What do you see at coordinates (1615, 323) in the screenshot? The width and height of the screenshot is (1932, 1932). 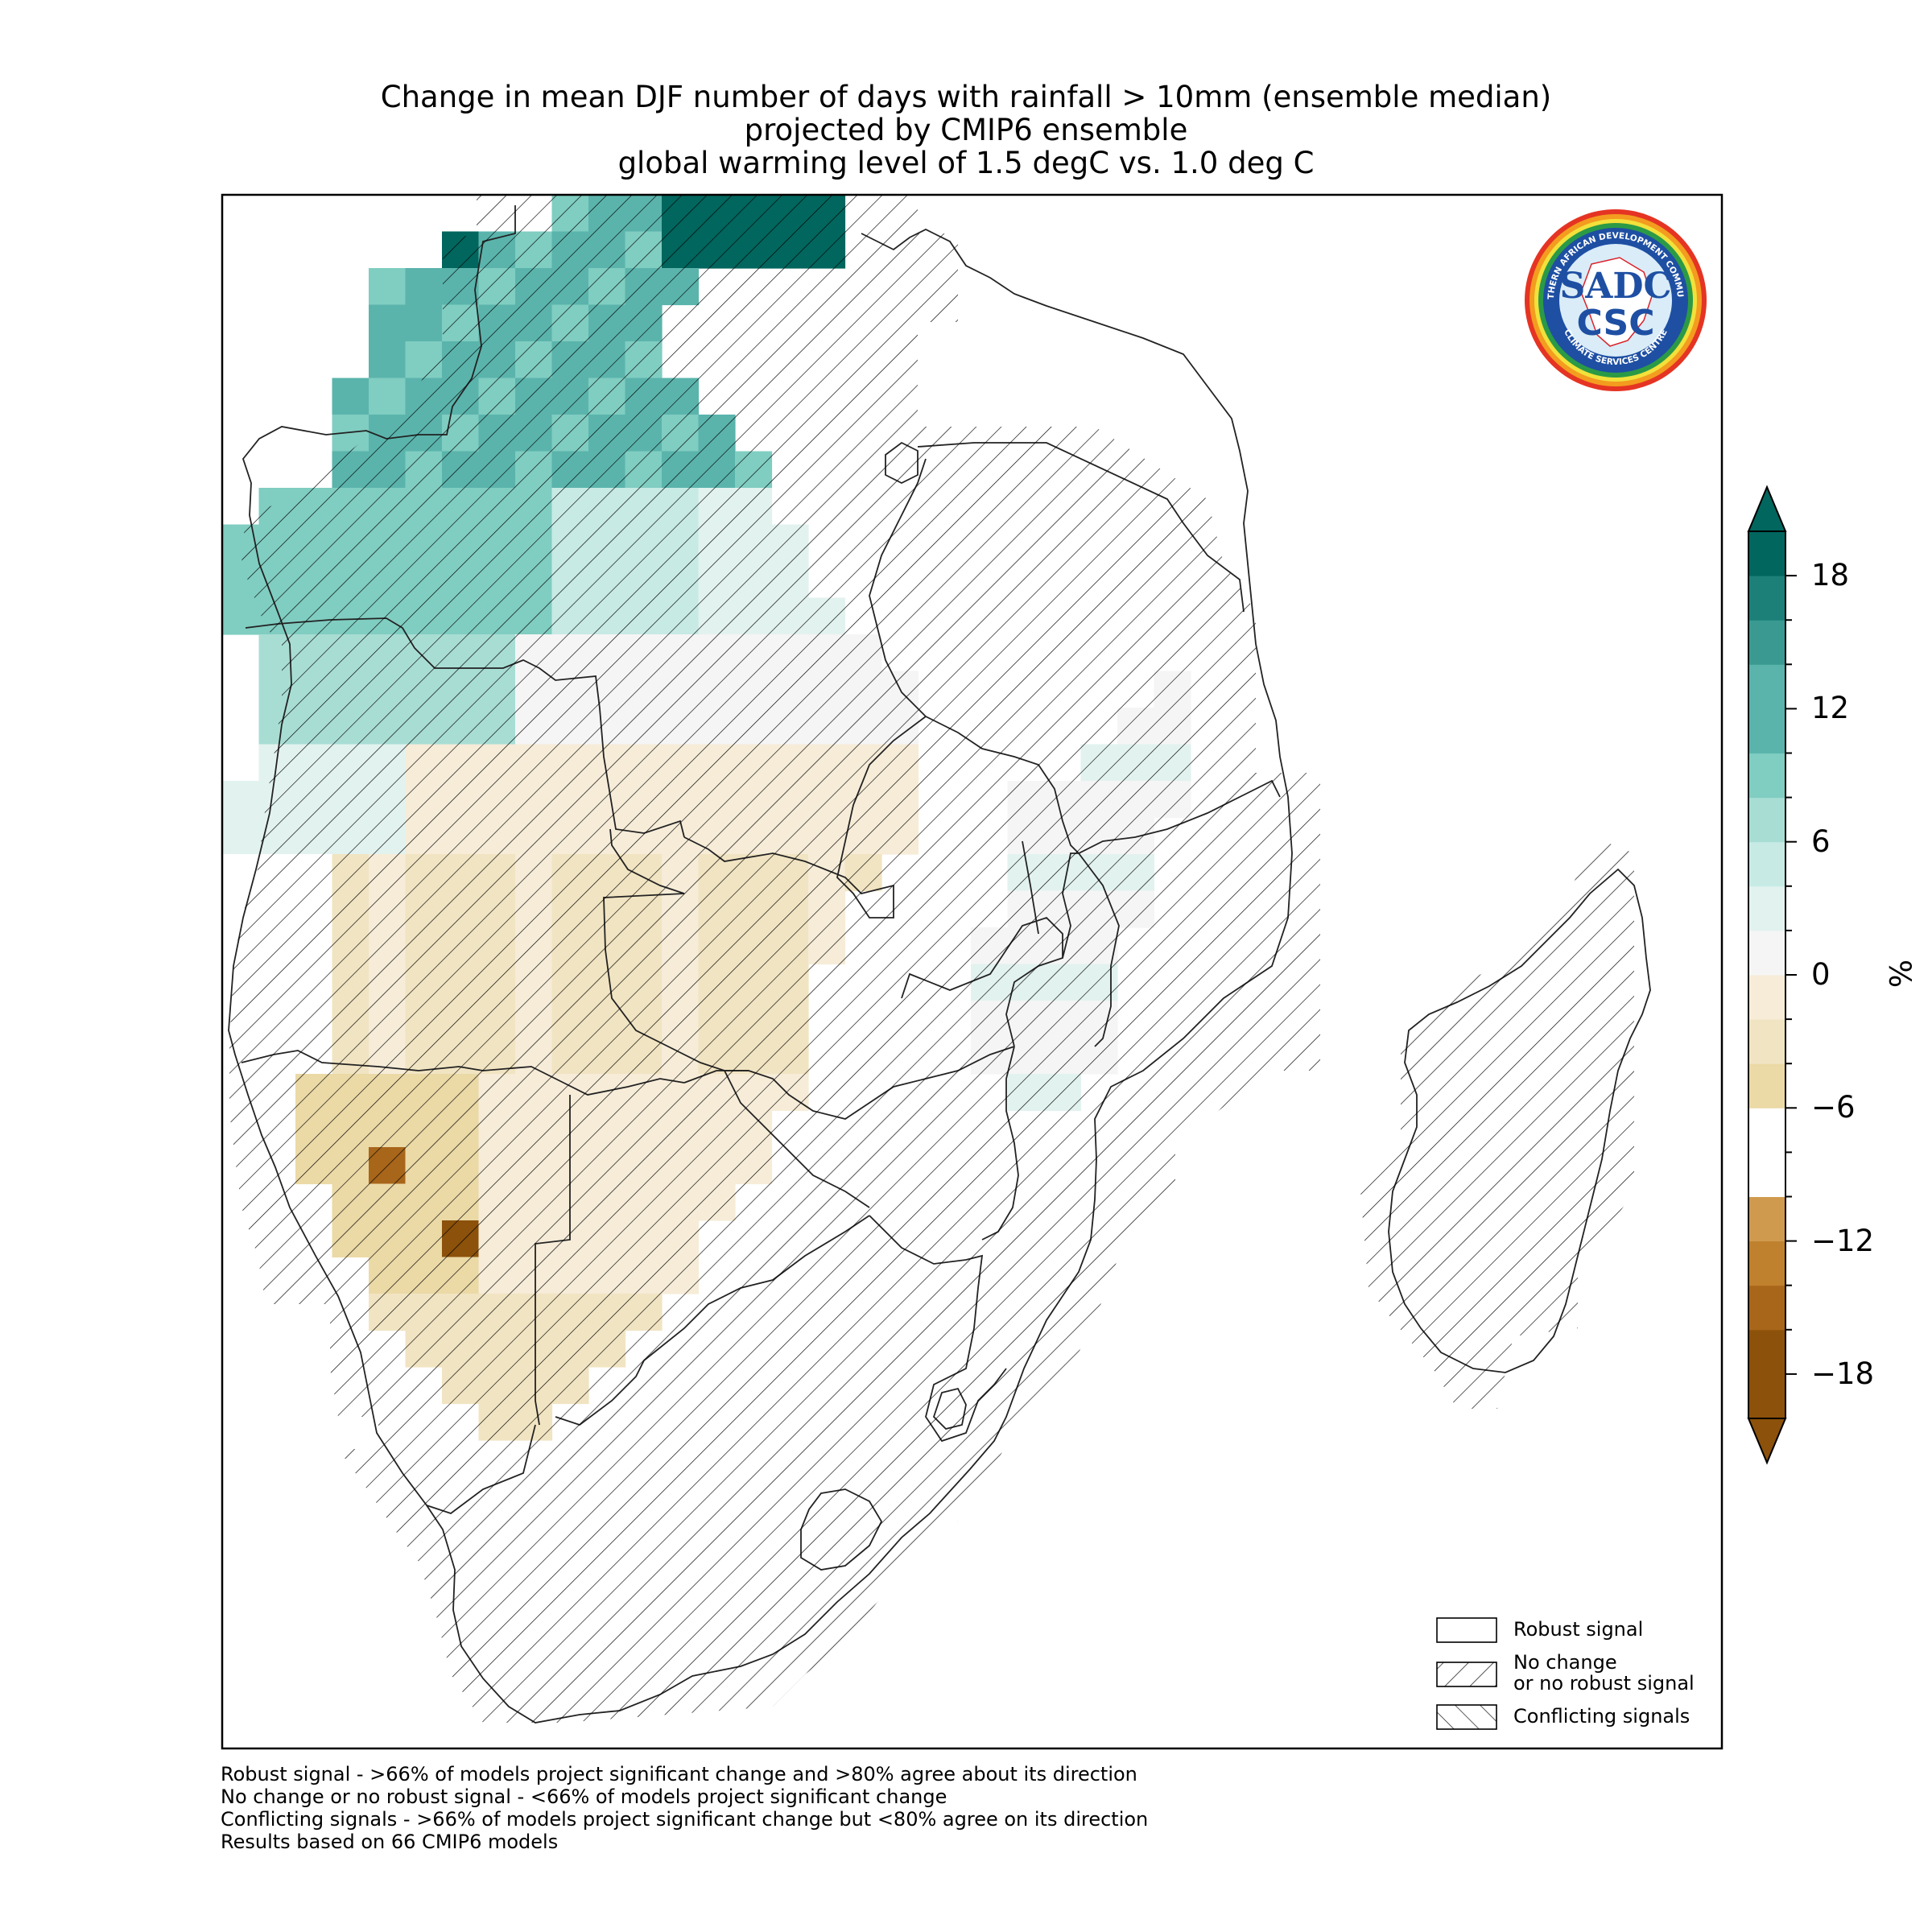 I see `logo-monogram-2: CSC` at bounding box center [1615, 323].